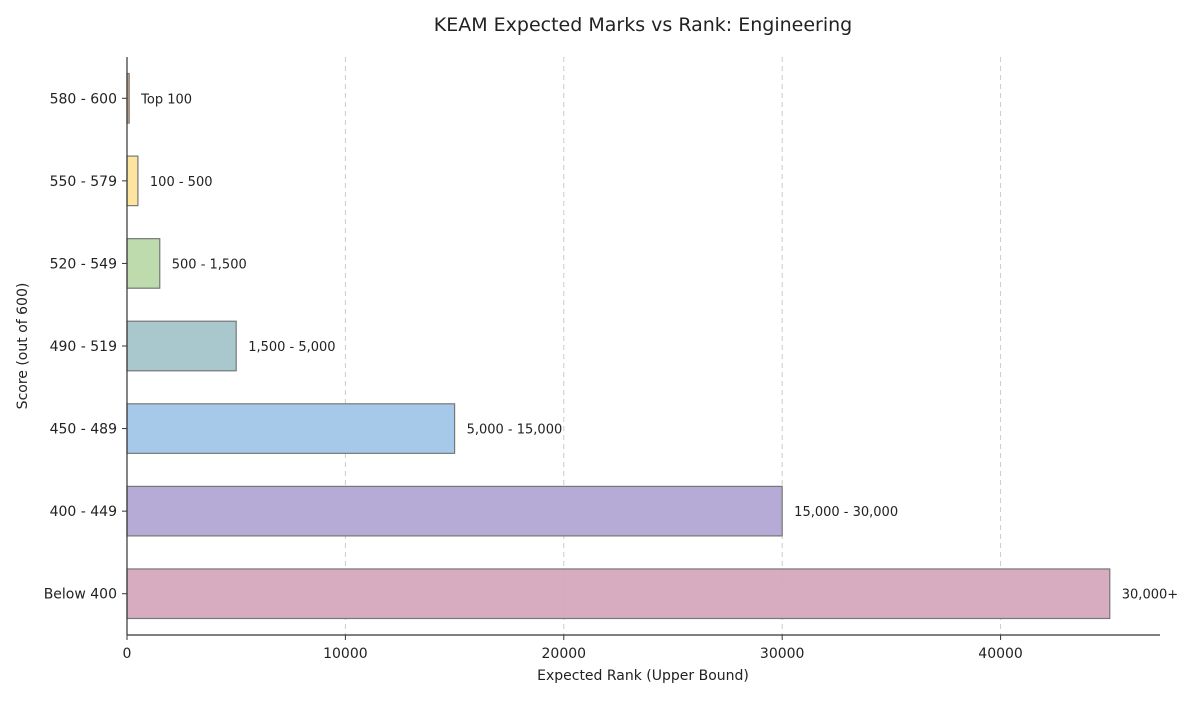  What do you see at coordinates (83, 264) in the screenshot?
I see `y-tick-label: 520 - 549` at bounding box center [83, 264].